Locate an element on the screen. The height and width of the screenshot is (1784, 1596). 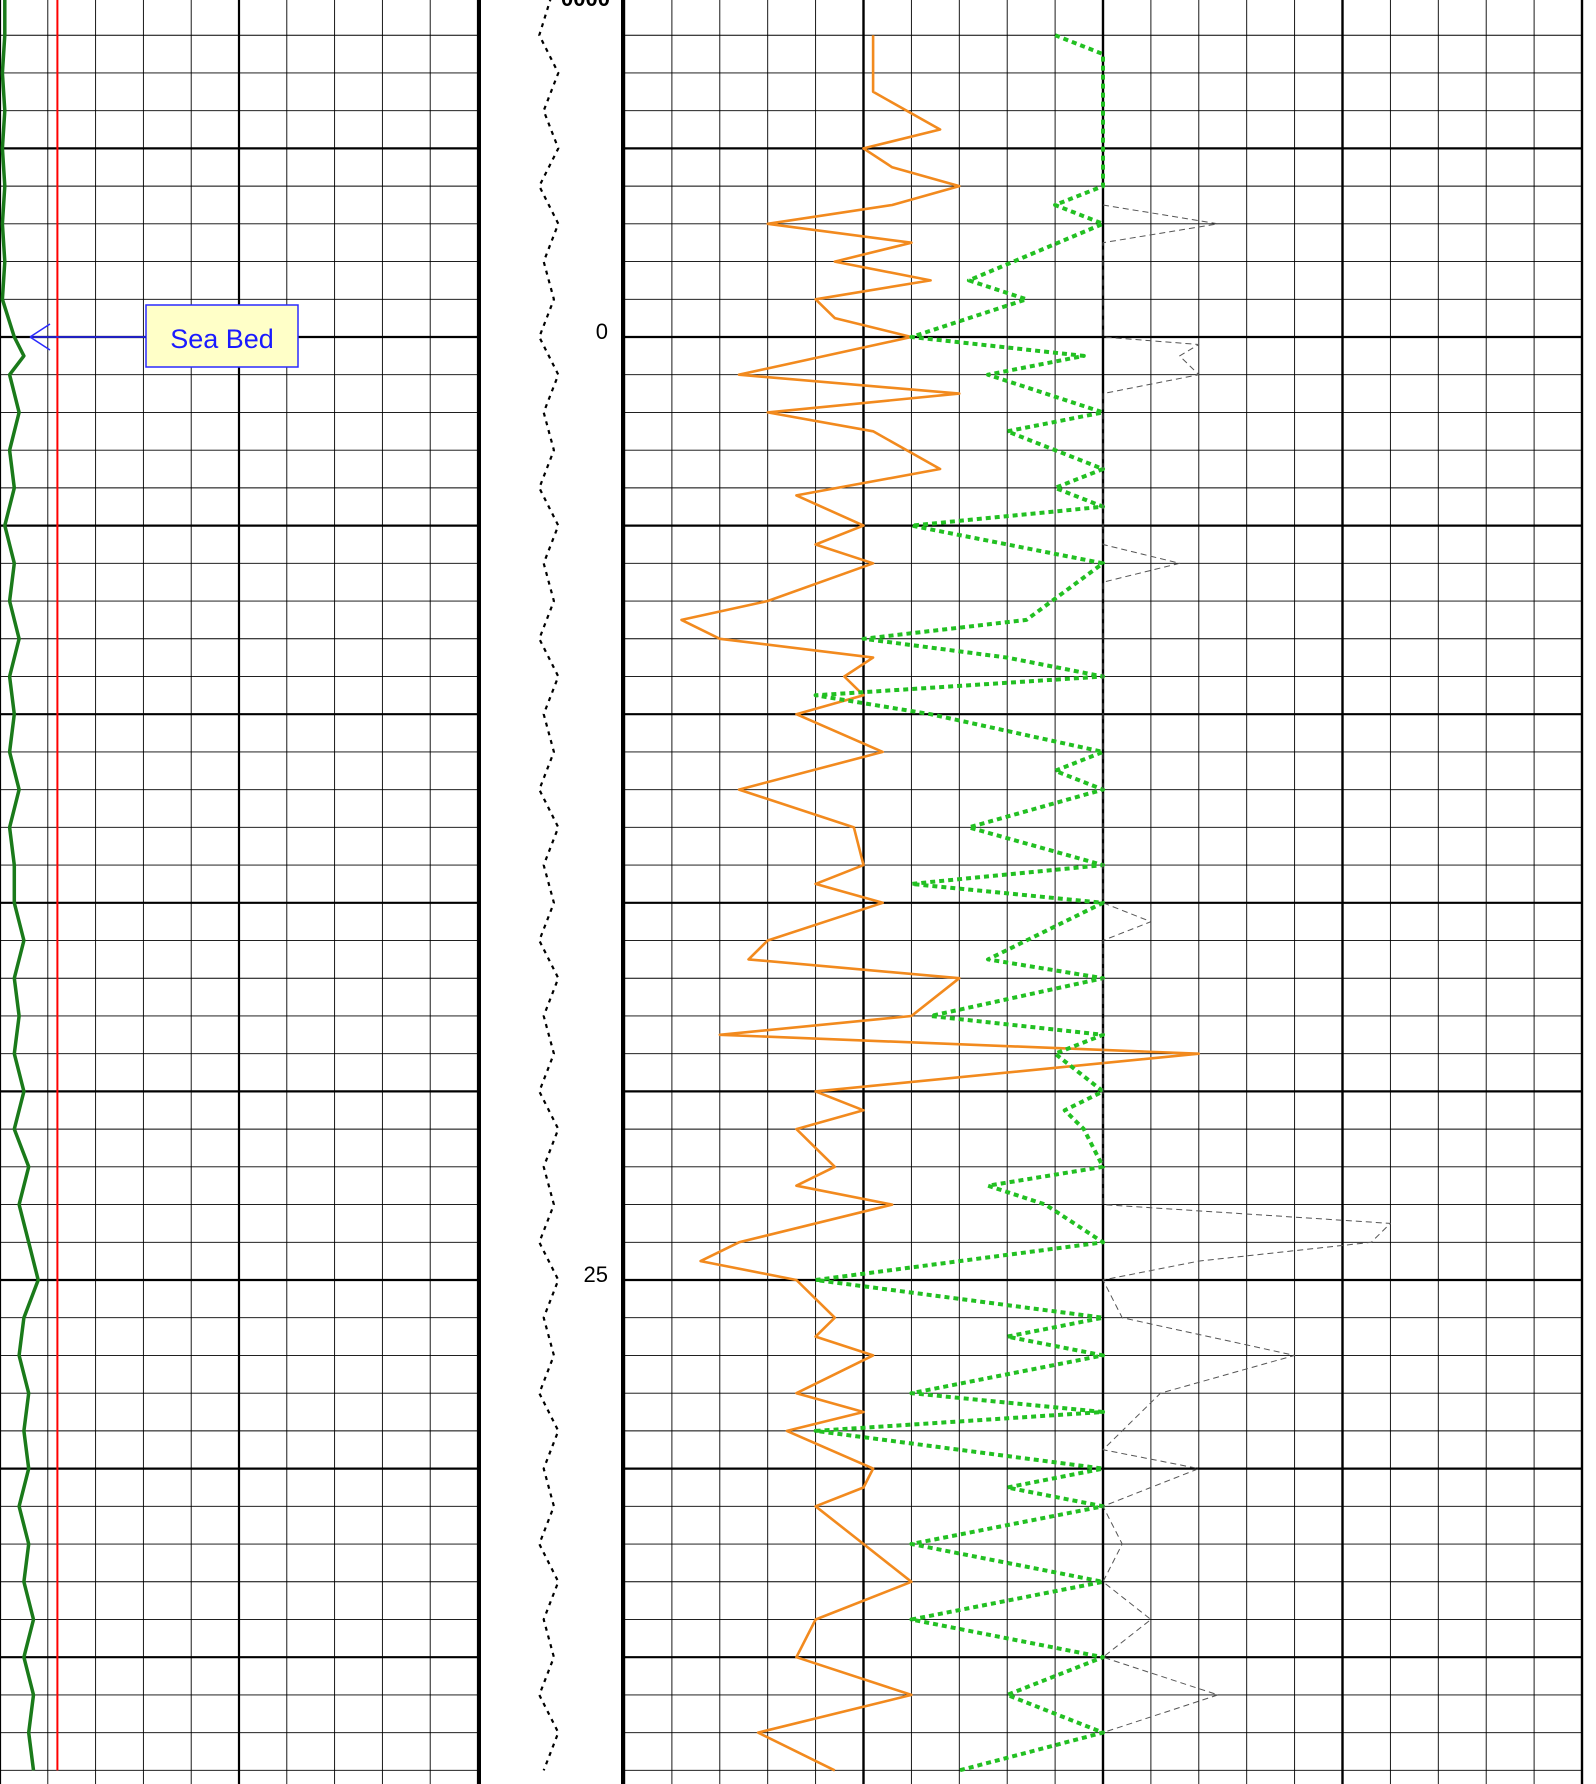
sea-bed-label-box is located at coordinates (222, 336).